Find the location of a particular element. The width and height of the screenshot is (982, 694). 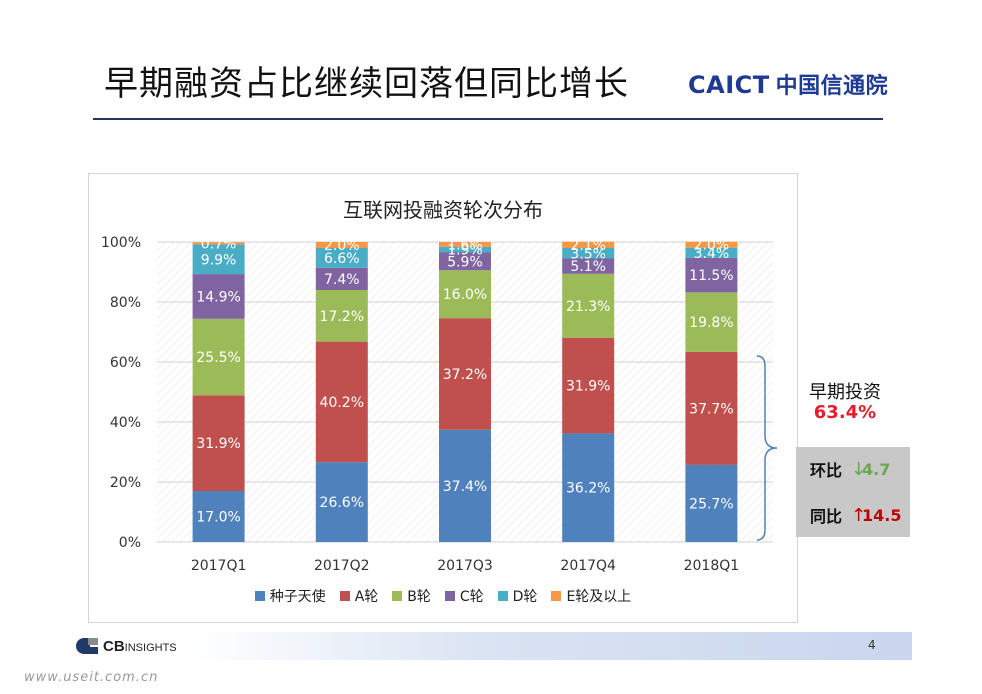

x-tick-label: 2017Q1 is located at coordinates (219, 566).